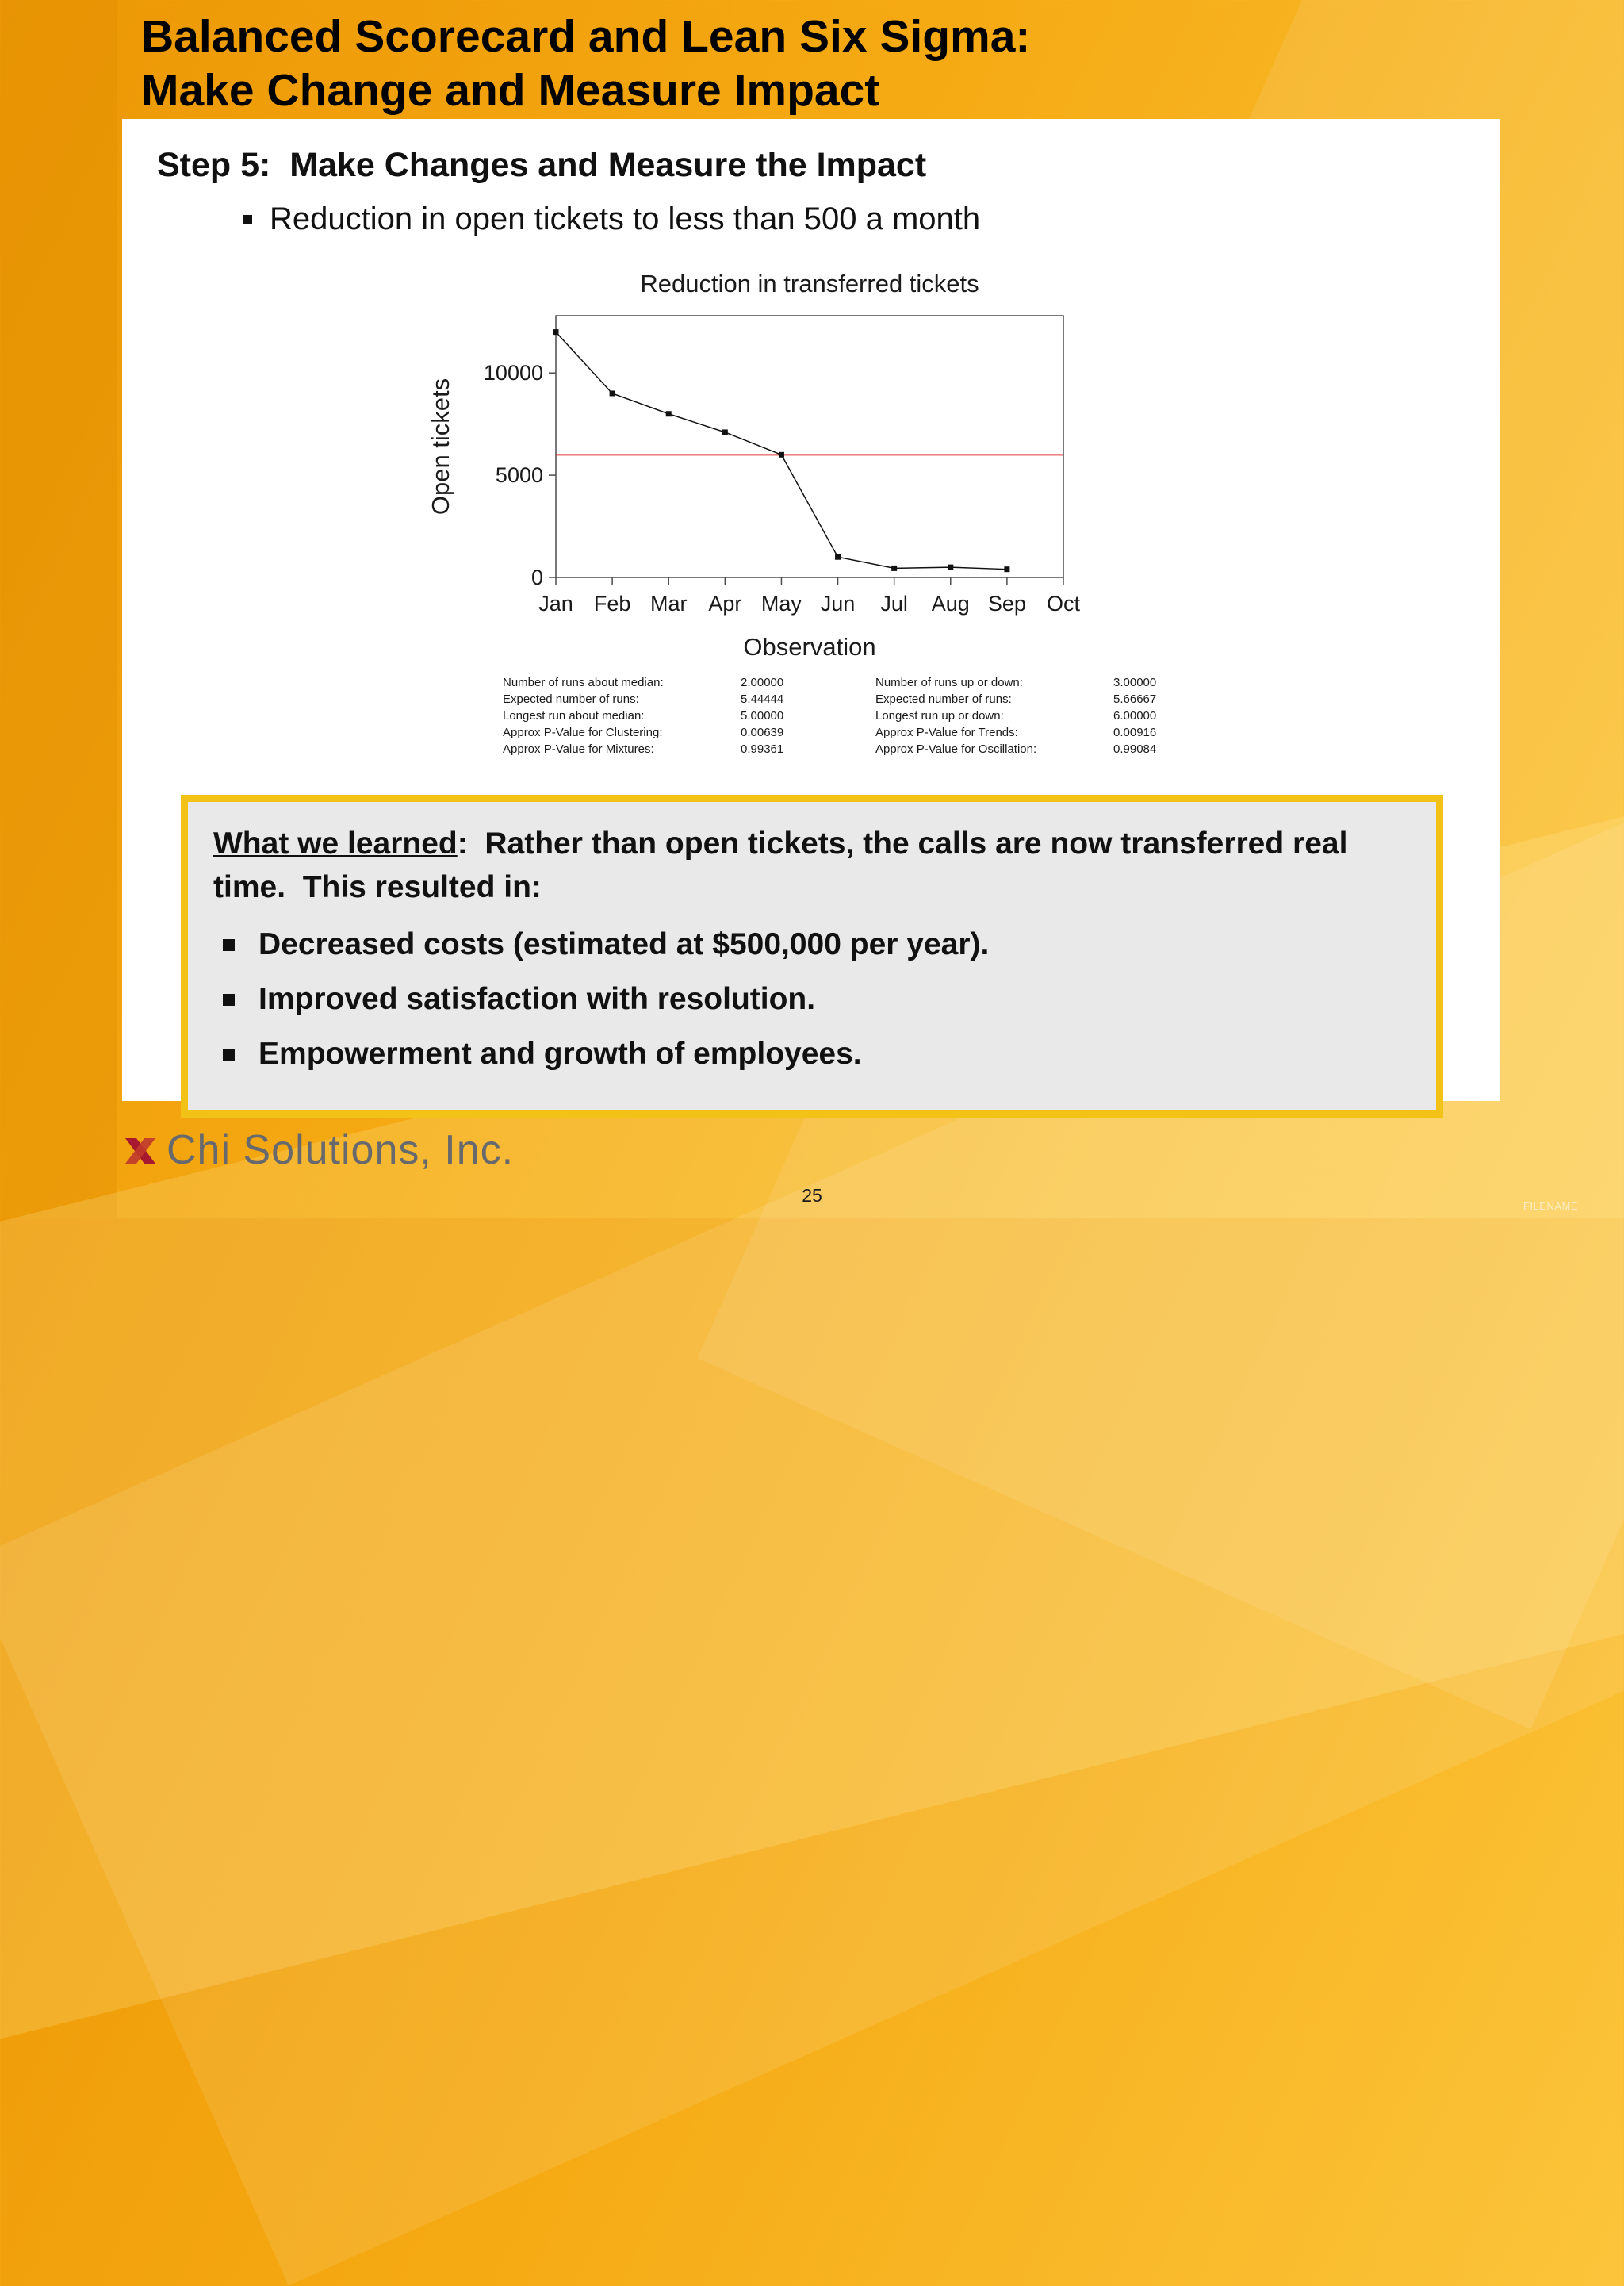  I want to click on page-number: 25, so click(812, 1195).